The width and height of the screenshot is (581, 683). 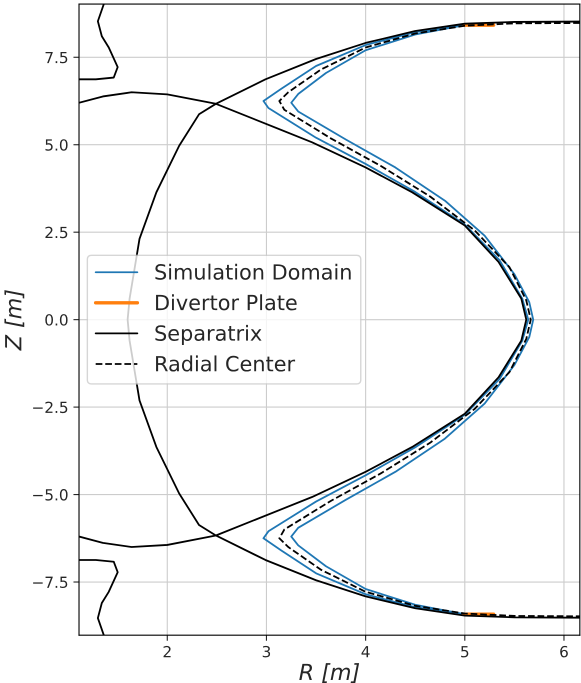 I want to click on x-tick-label: 5, so click(x=464, y=652).